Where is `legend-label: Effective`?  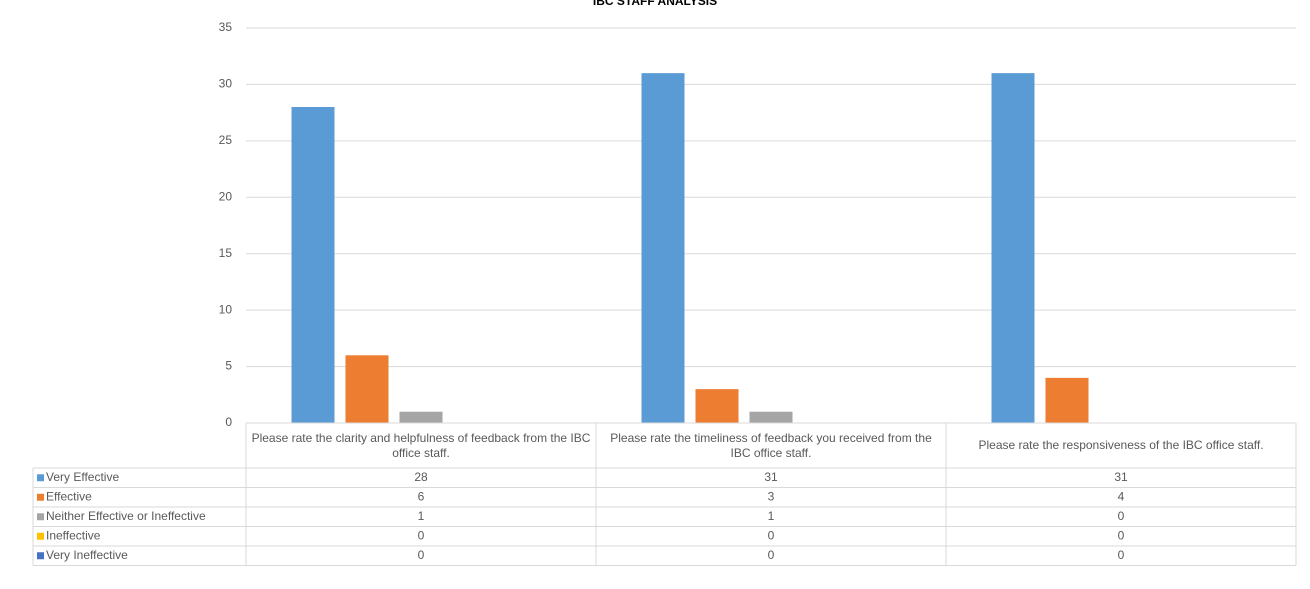 legend-label: Effective is located at coordinates (69, 496).